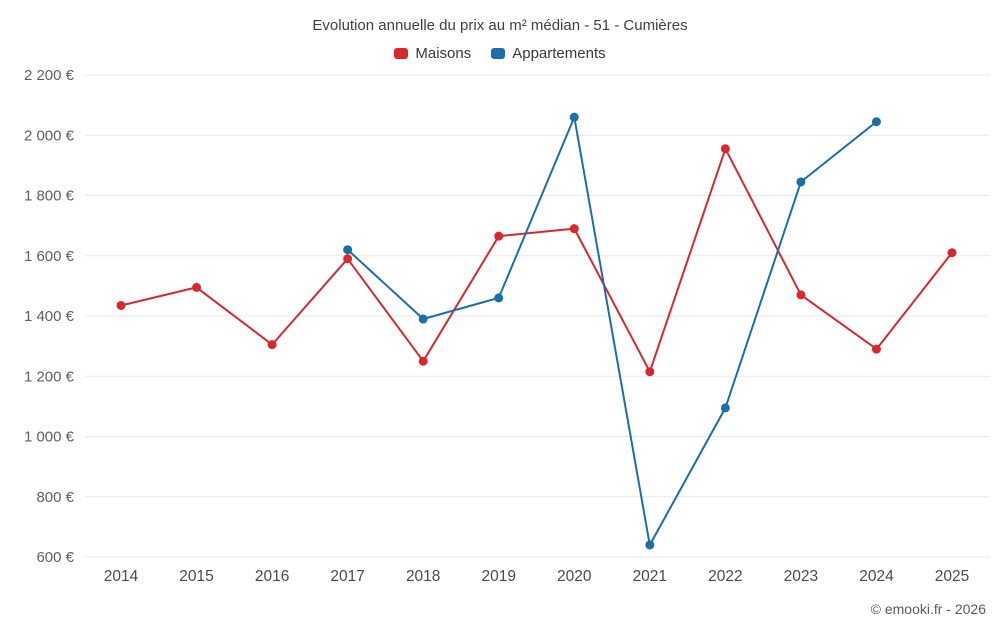  Describe the element at coordinates (121, 576) in the screenshot. I see `x-tick-label: 2014` at that location.